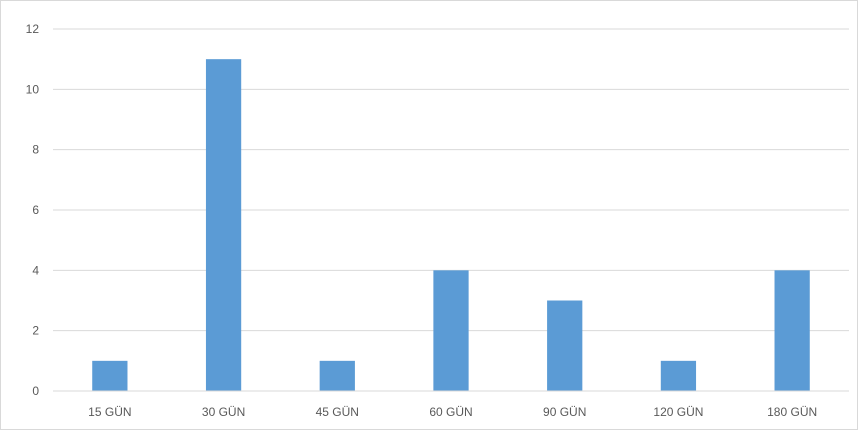 The width and height of the screenshot is (858, 431). What do you see at coordinates (792, 412) in the screenshot?
I see `x-tick-label: 180 GÜN` at bounding box center [792, 412].